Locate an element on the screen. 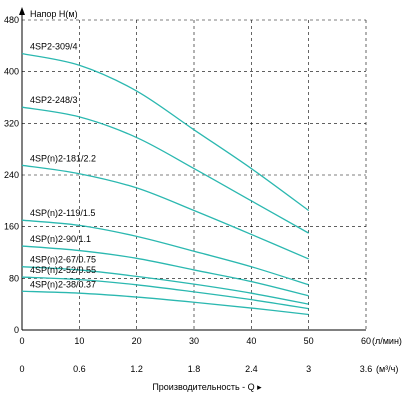 This screenshot has width=414, height=402. x-tick-label-primary: 50 is located at coordinates (309, 341).